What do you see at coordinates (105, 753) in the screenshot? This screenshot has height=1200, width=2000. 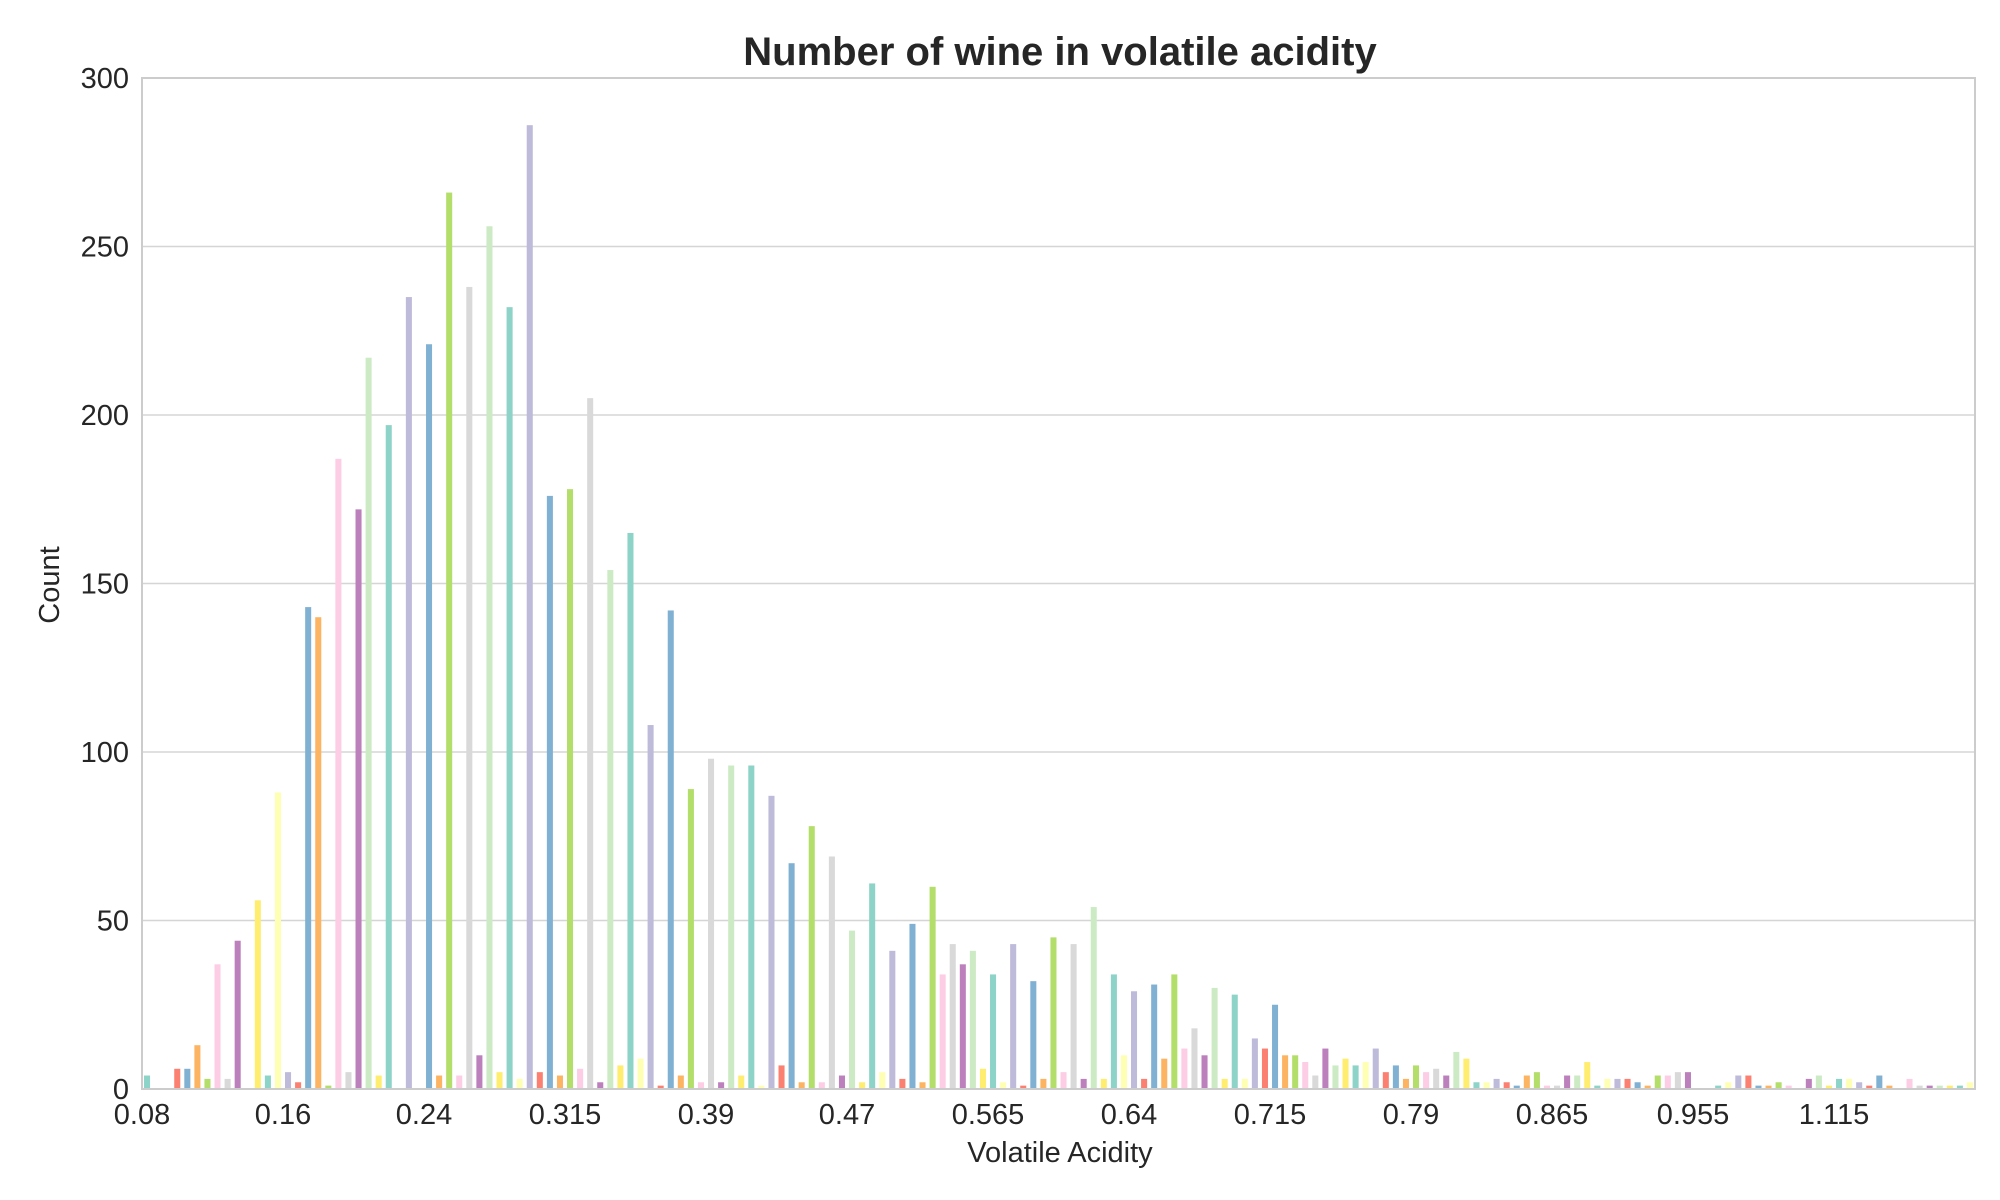 I see `y-tick-label: 100` at bounding box center [105, 753].